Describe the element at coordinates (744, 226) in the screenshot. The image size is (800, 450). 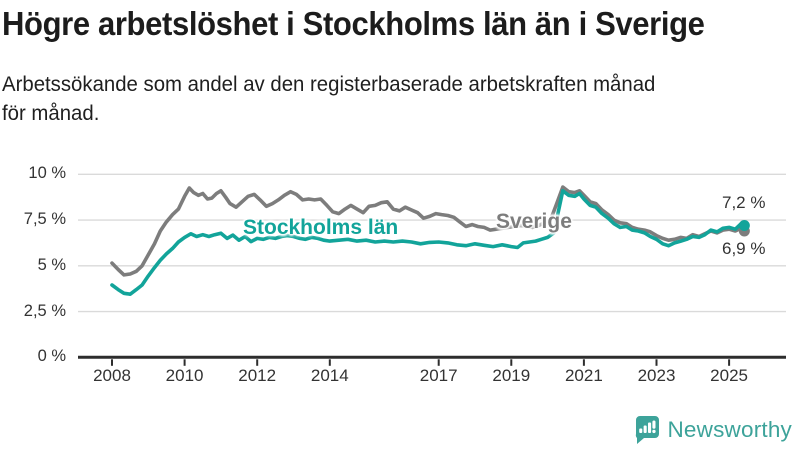
I see `end-dot-stockholm` at that location.